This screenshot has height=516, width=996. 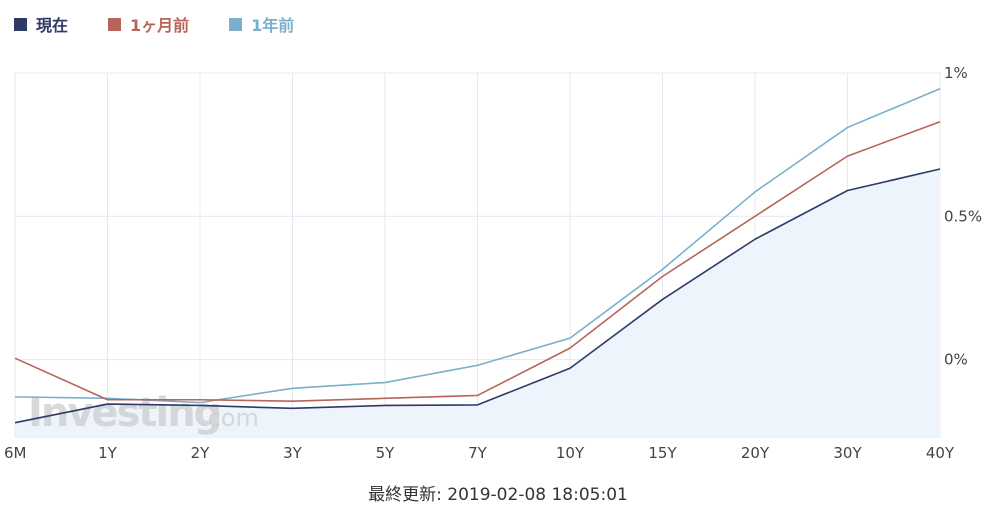 What do you see at coordinates (570, 453) in the screenshot?
I see `x-tick-label: 10Y` at bounding box center [570, 453].